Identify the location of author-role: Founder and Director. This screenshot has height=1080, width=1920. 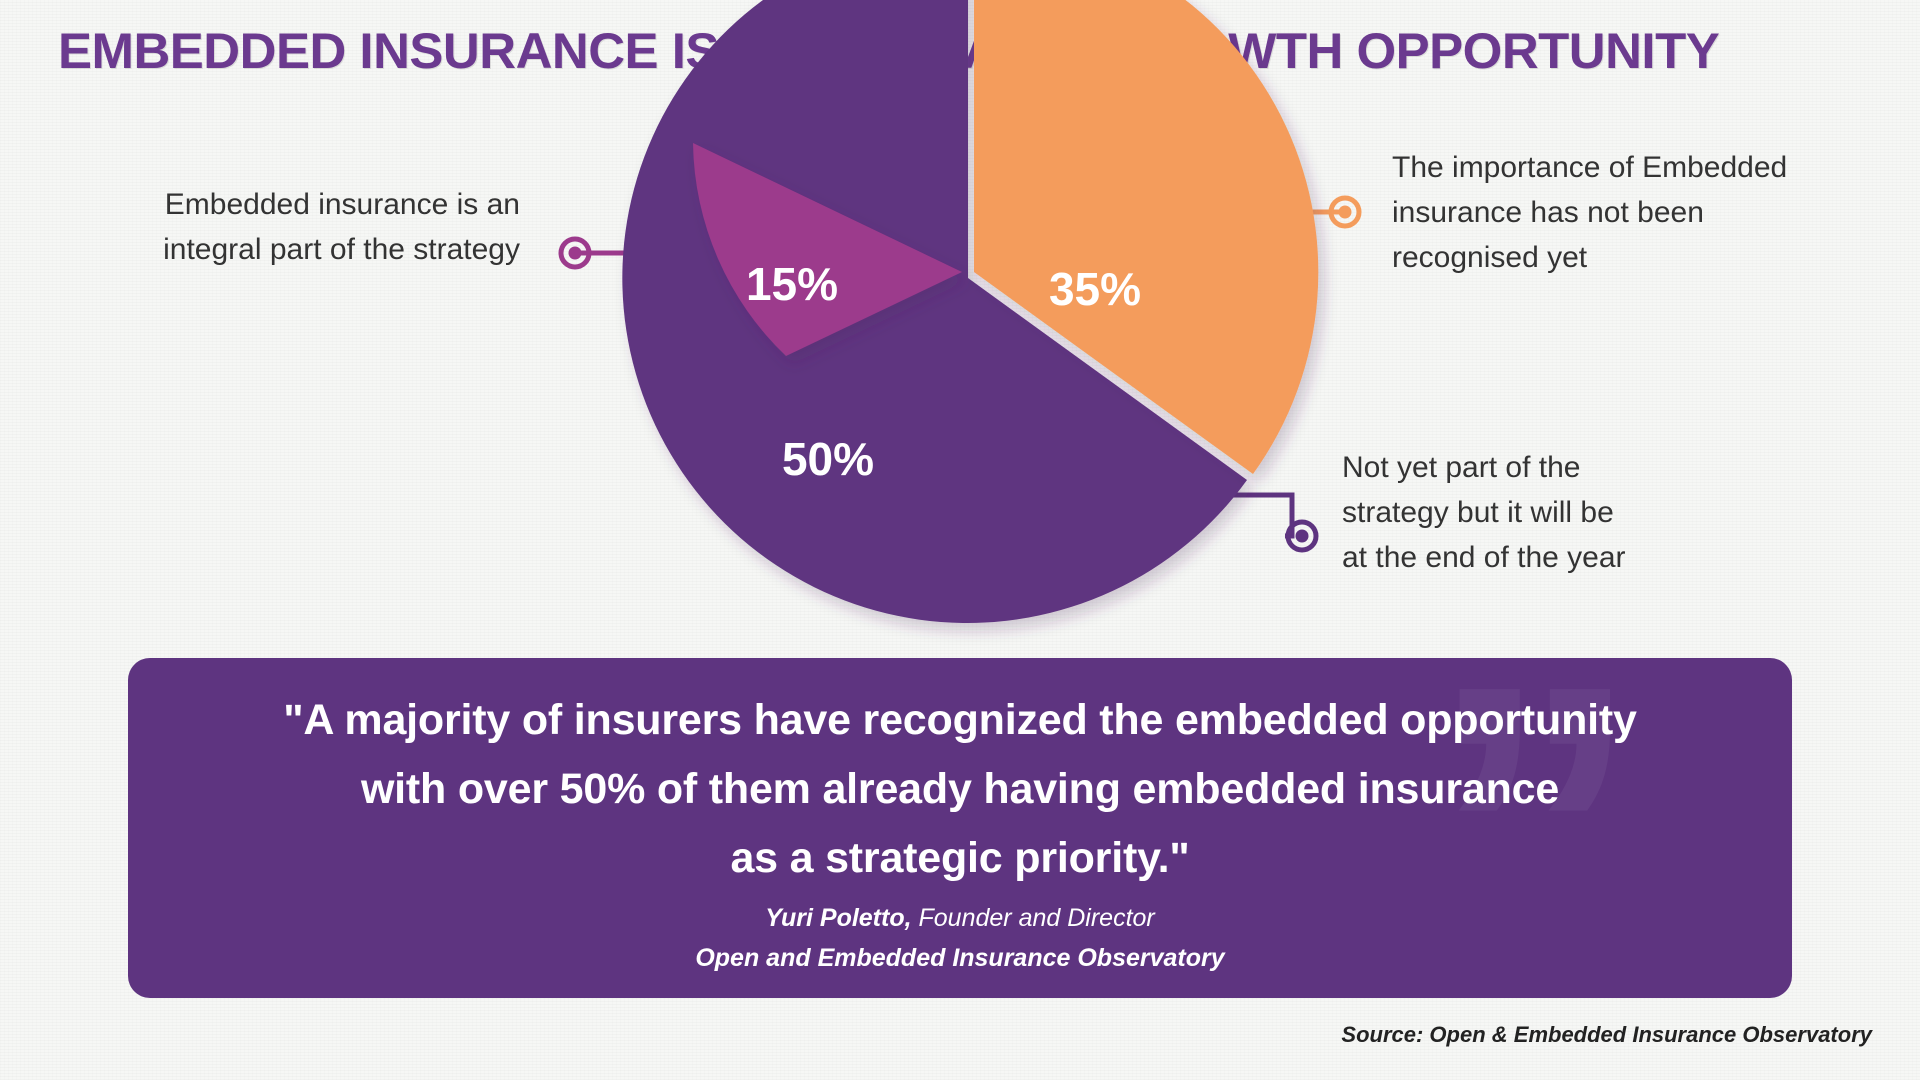
(1033, 918).